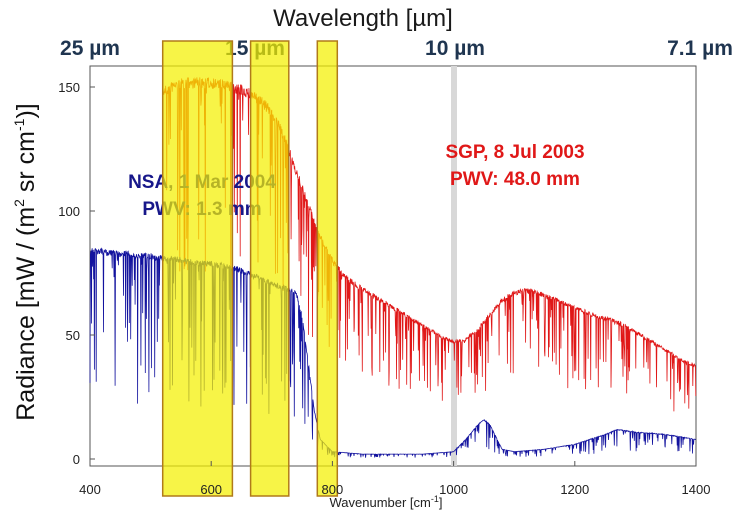  I want to click on y-tick-label: 0, so click(76, 459).